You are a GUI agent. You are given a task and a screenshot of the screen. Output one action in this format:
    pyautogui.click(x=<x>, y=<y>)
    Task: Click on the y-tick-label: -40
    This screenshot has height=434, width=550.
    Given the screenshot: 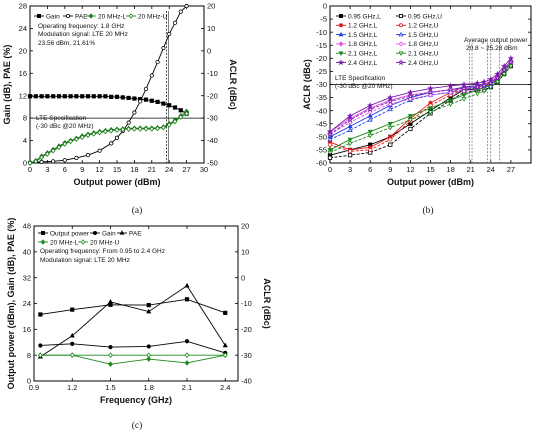 What is the action you would take?
    pyautogui.click(x=321, y=110)
    